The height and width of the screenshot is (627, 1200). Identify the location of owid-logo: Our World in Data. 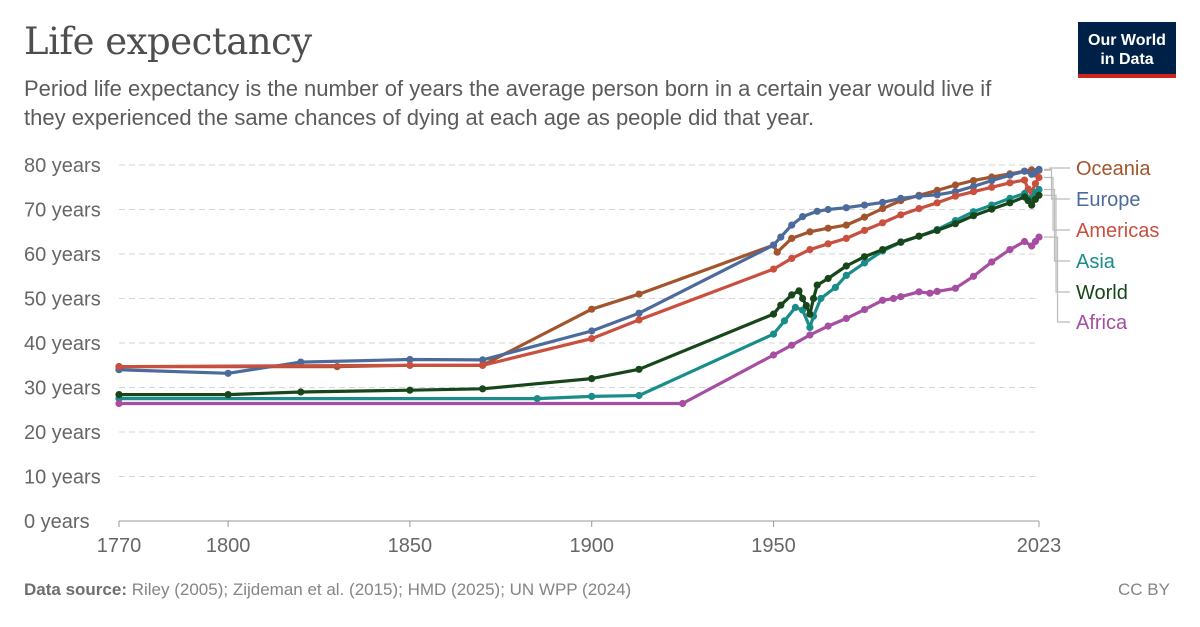
(1127, 50).